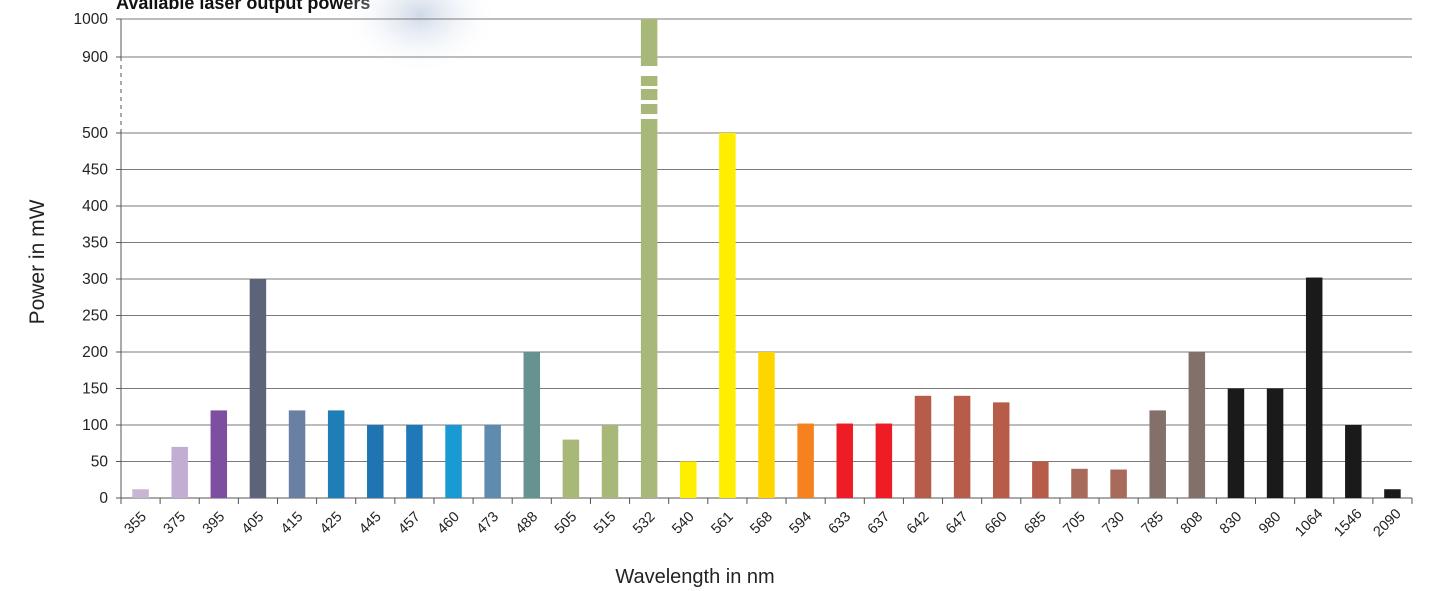 The width and height of the screenshot is (1430, 591). I want to click on y-tick-label: 250, so click(95, 316).